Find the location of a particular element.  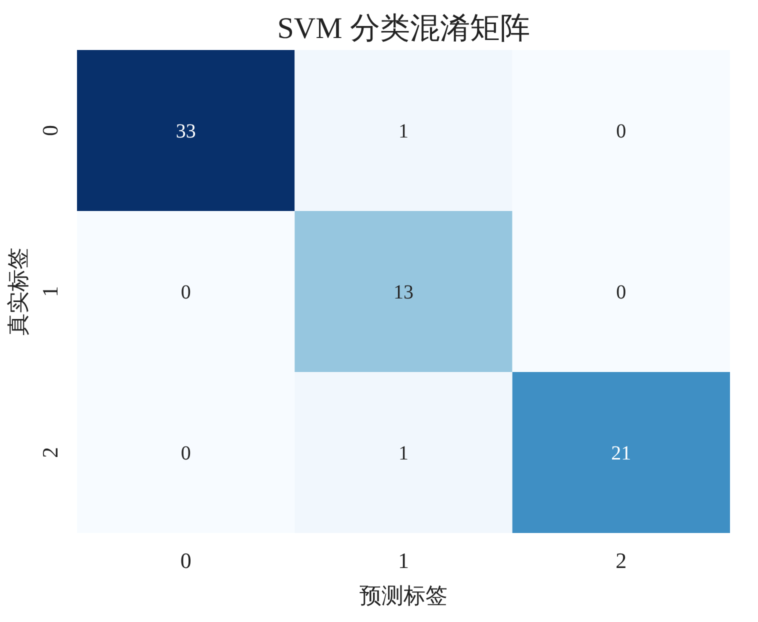

x-tick-label: 1 is located at coordinates (403, 560).